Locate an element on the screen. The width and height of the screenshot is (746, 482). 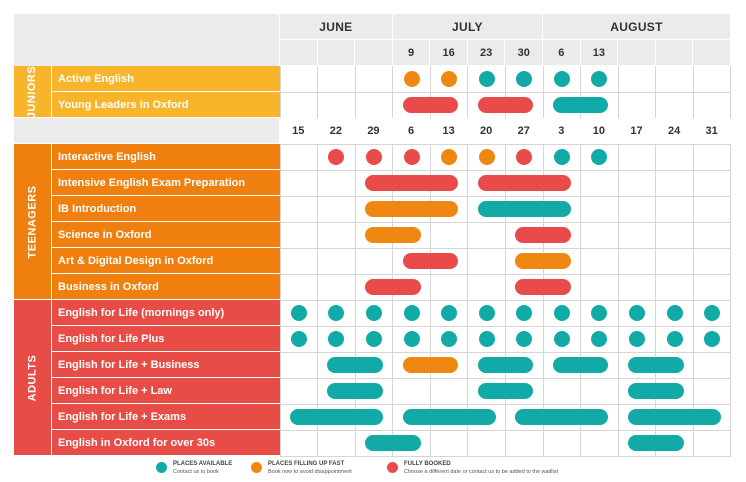
header-corner is located at coordinates (147, 40).